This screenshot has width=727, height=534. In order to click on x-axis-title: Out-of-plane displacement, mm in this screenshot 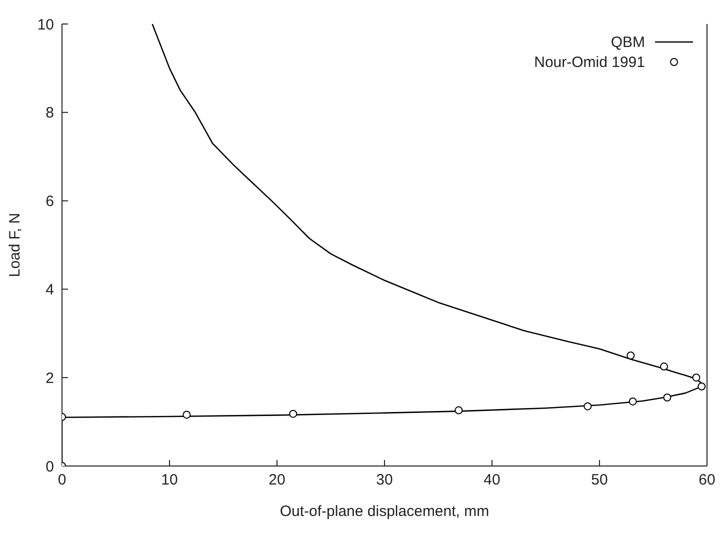, I will do `click(385, 511)`.